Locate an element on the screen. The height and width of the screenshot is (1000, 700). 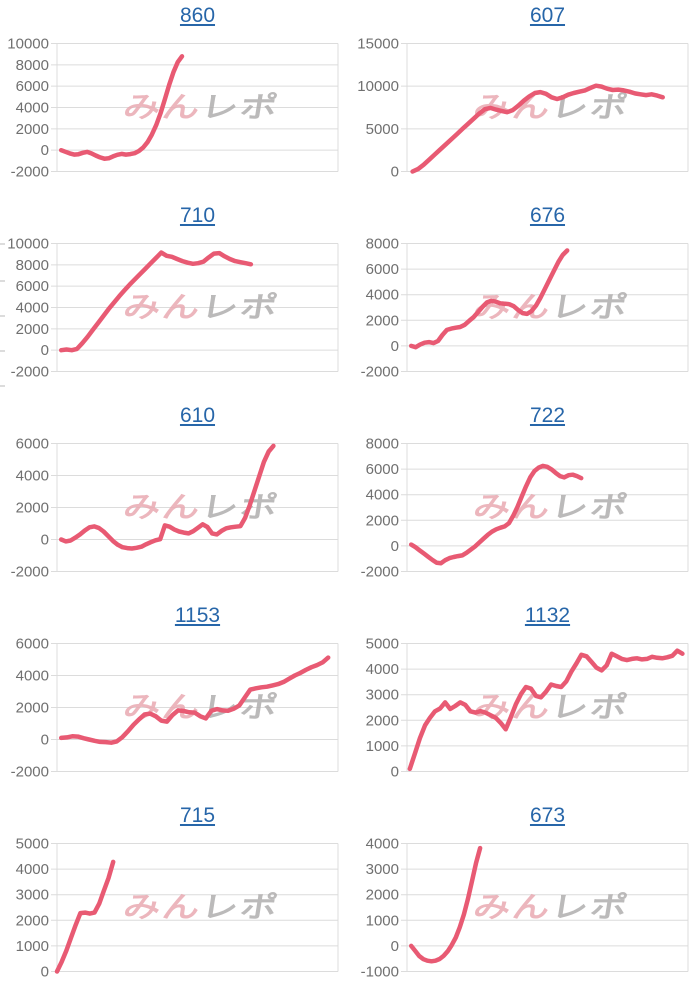
chart-cell: 715 5000 4000 3000 2000 1000 0 みんレポ is located at coordinates (175, 900).